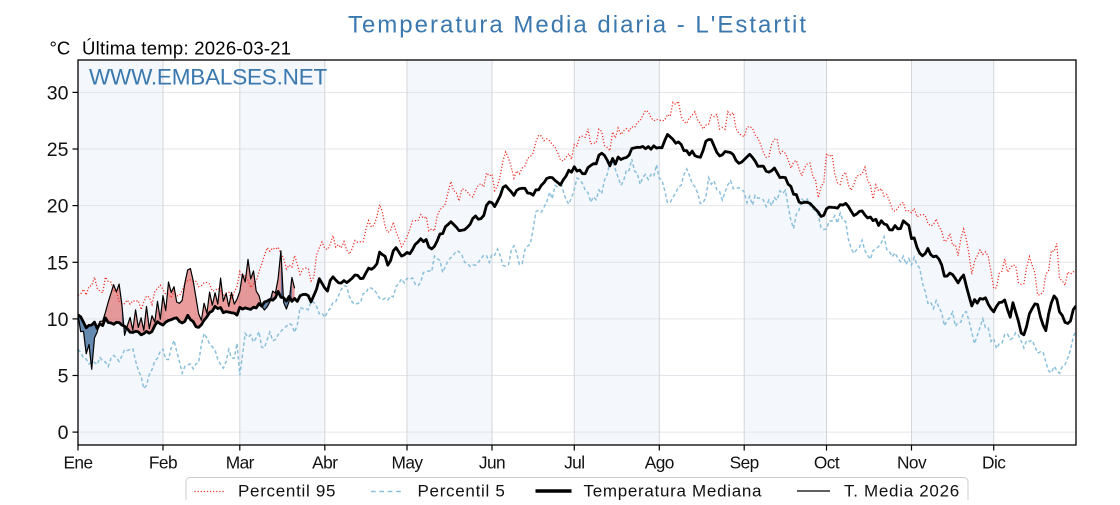  What do you see at coordinates (77, 463) in the screenshot?
I see `svg-text: Ene` at bounding box center [77, 463].